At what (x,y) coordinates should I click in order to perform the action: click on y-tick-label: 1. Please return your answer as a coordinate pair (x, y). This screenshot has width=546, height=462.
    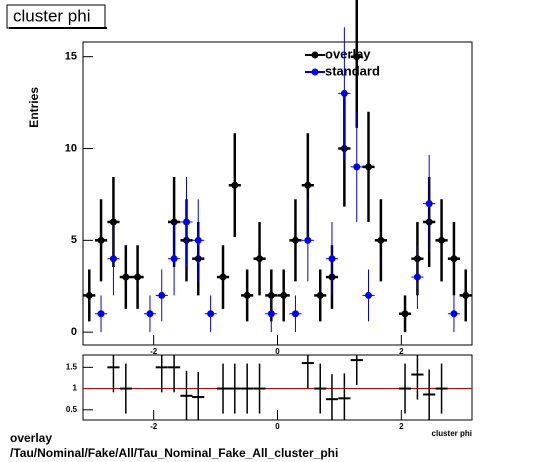
    Looking at the image, I should click on (75, 388).